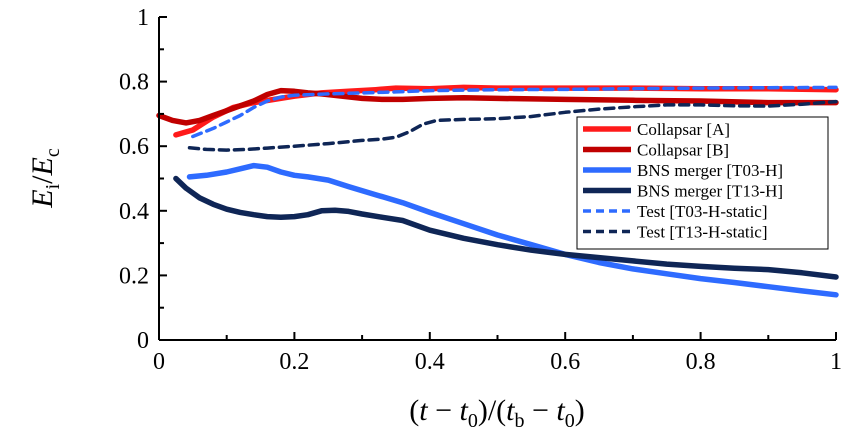 Image resolution: width=864 pixels, height=432 pixels. What do you see at coordinates (430, 362) in the screenshot?
I see `x-tick-label: 0.4` at bounding box center [430, 362].